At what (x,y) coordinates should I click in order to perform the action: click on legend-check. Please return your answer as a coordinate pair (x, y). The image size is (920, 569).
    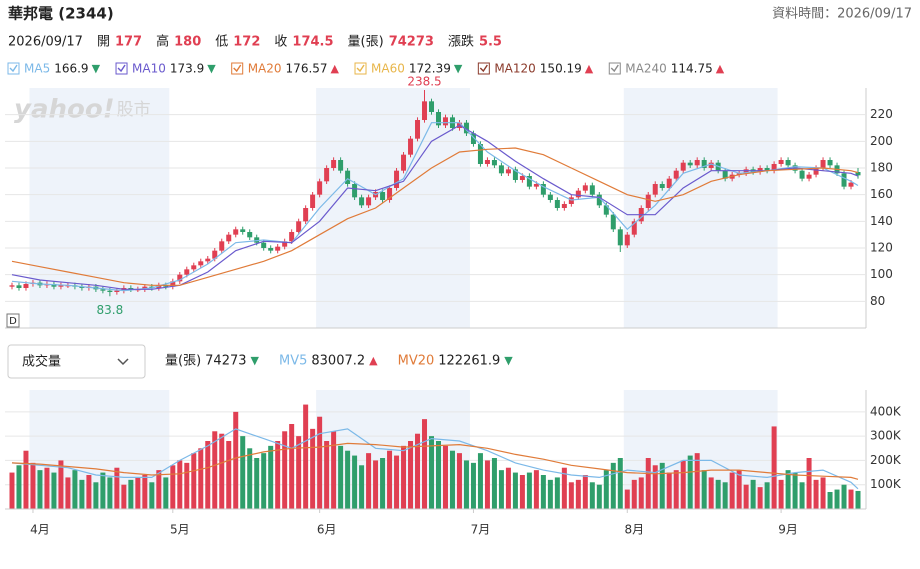
    Looking at the image, I should click on (614, 68).